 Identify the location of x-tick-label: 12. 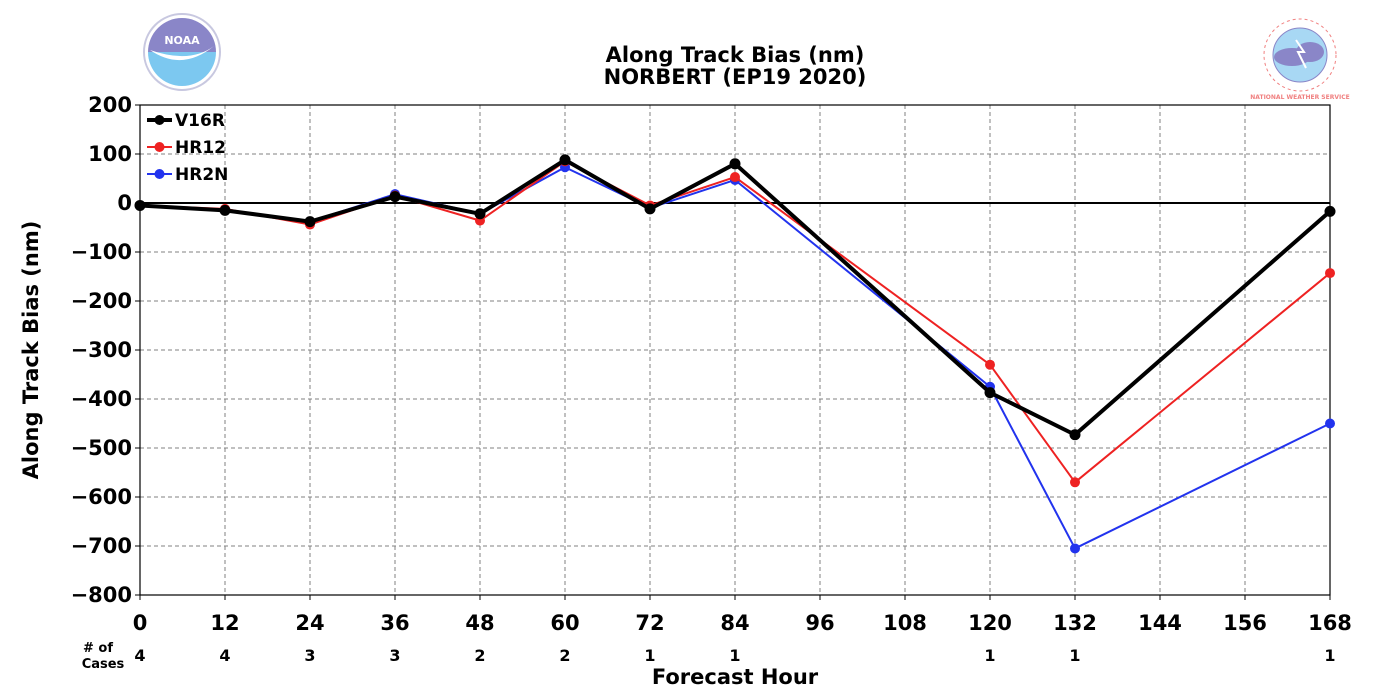
(224, 623).